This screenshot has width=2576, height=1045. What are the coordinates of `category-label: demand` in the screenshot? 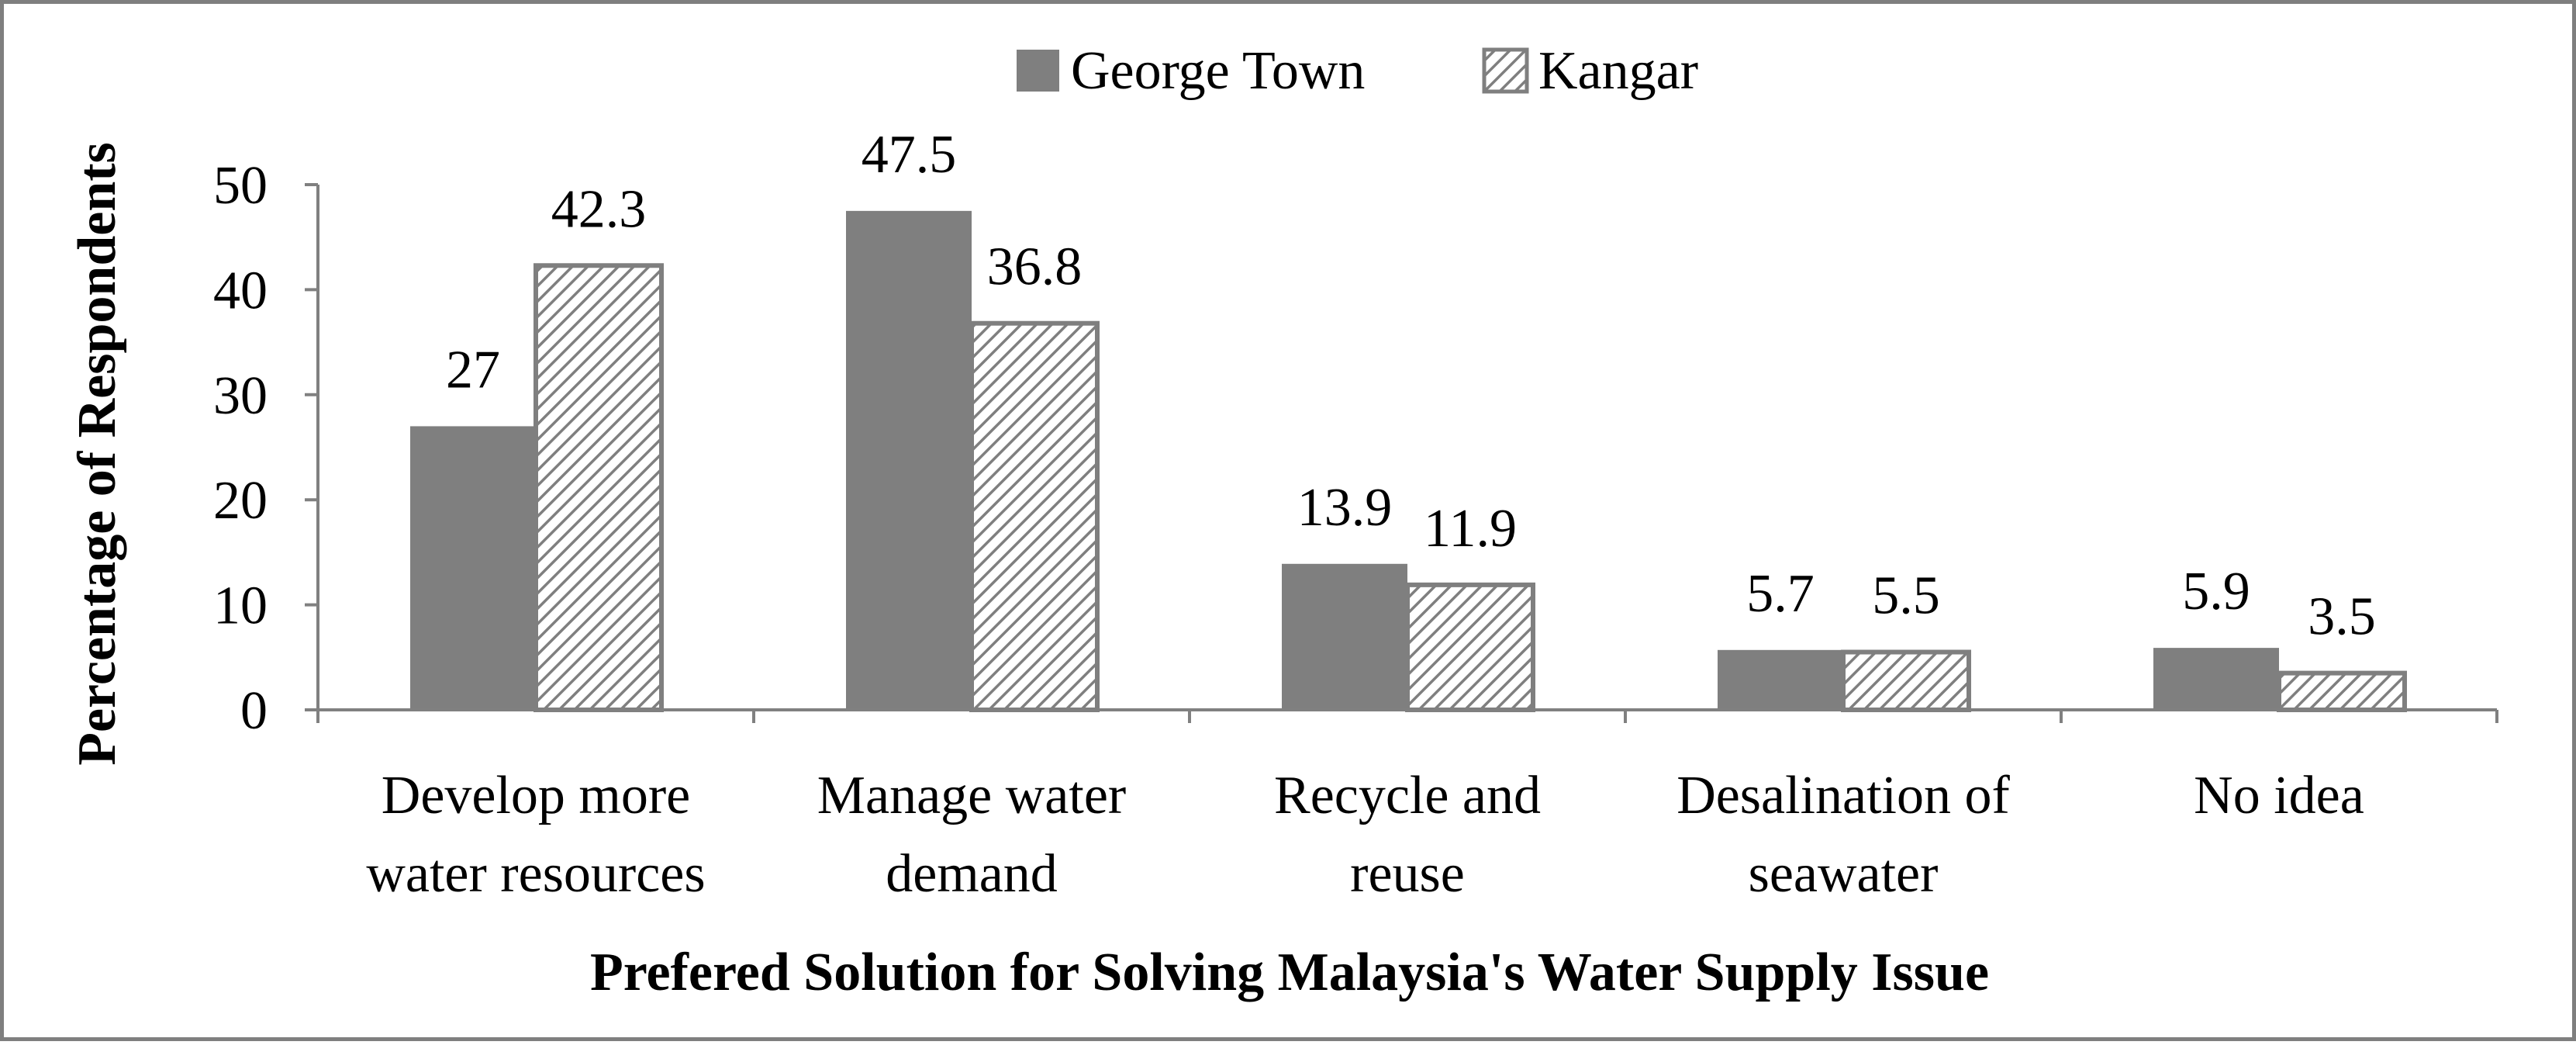 It's located at (972, 874).